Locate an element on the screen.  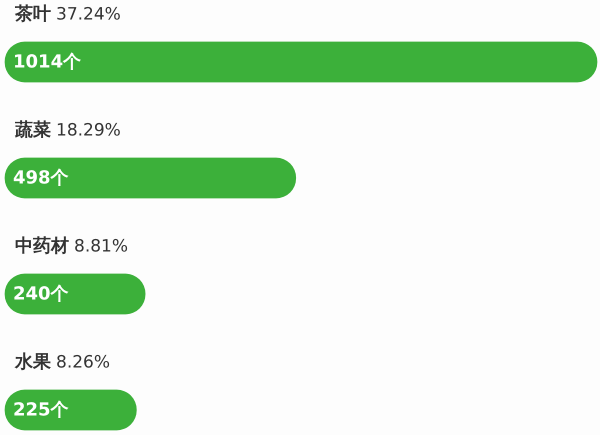
annotation: 8.26% is located at coordinates (83, 362).